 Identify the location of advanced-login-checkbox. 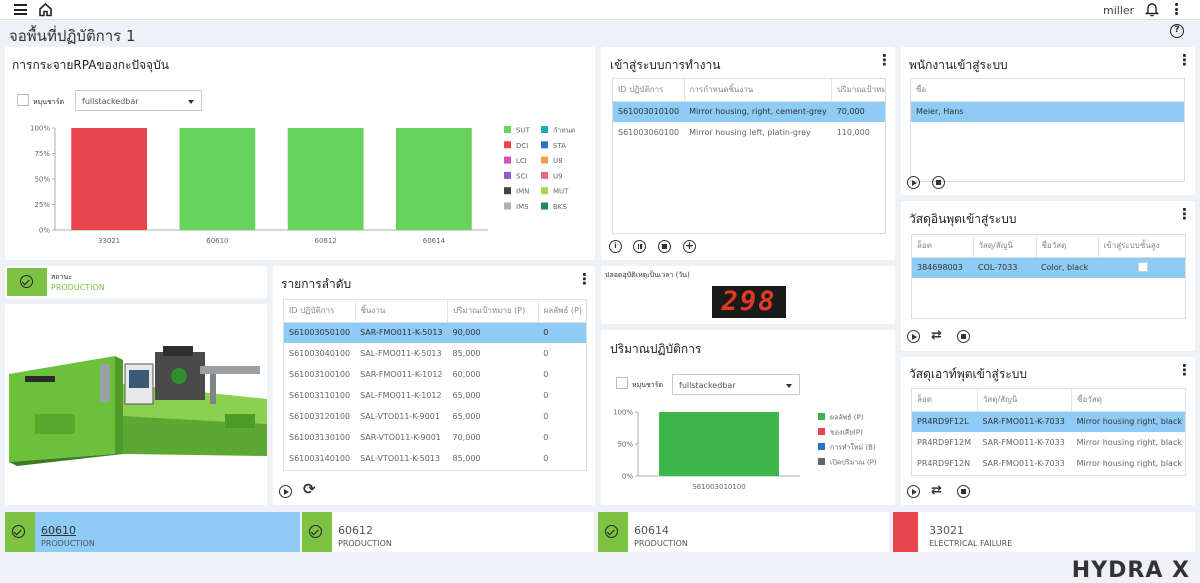
(1142, 266).